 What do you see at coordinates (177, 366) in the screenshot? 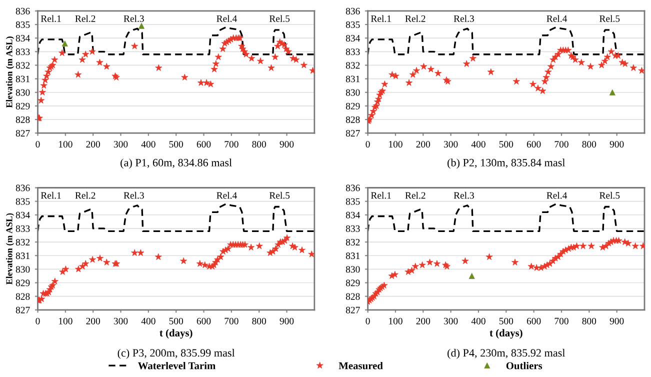
I see `legend-label: Waterlevel Tarim` at bounding box center [177, 366].